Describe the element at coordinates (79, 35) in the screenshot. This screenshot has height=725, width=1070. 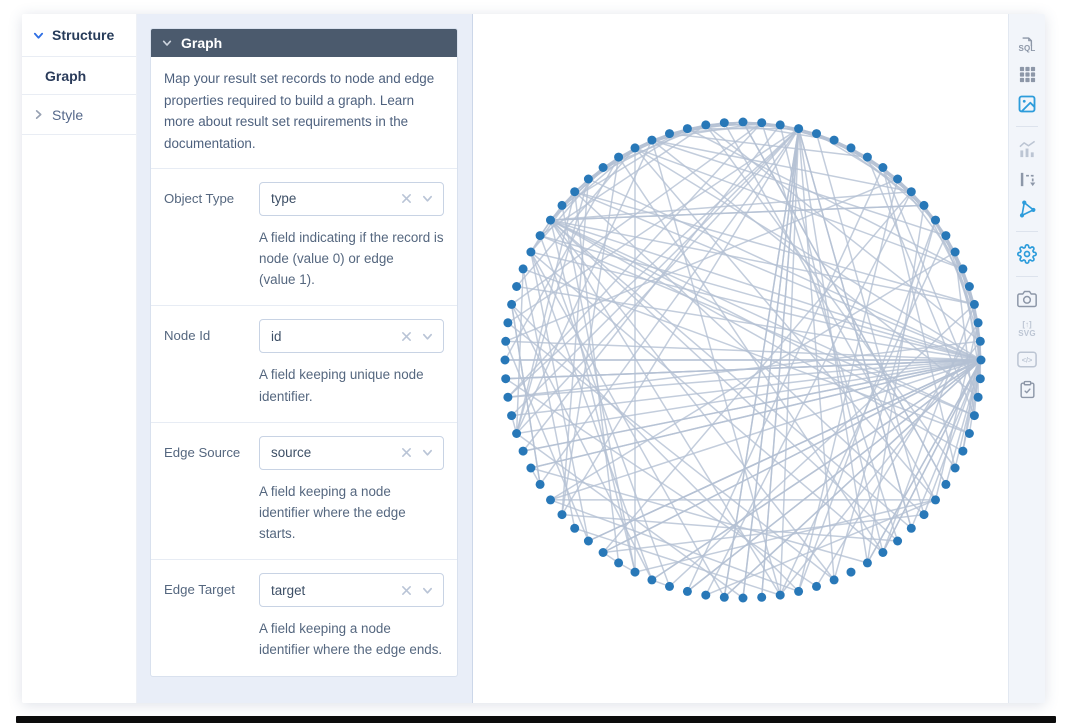
I see `sidebar-item-structure: Structure` at that location.